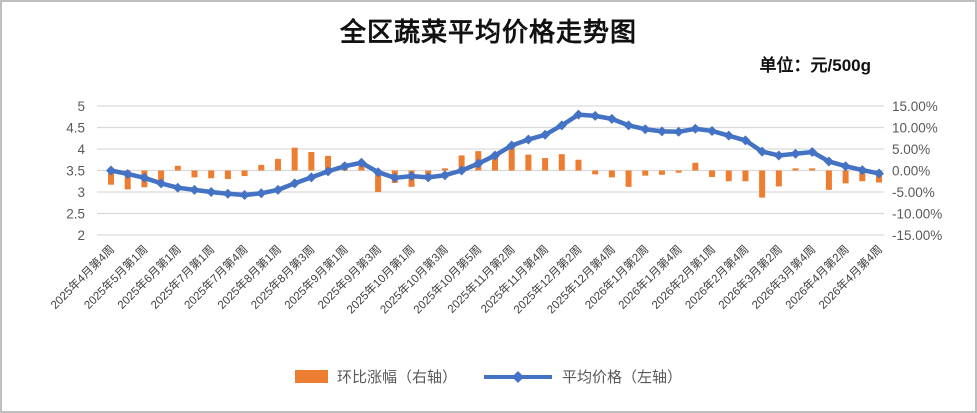  What do you see at coordinates (622, 377) in the screenshot?
I see `legend-line-label: 平均价格（左轴）` at bounding box center [622, 377].